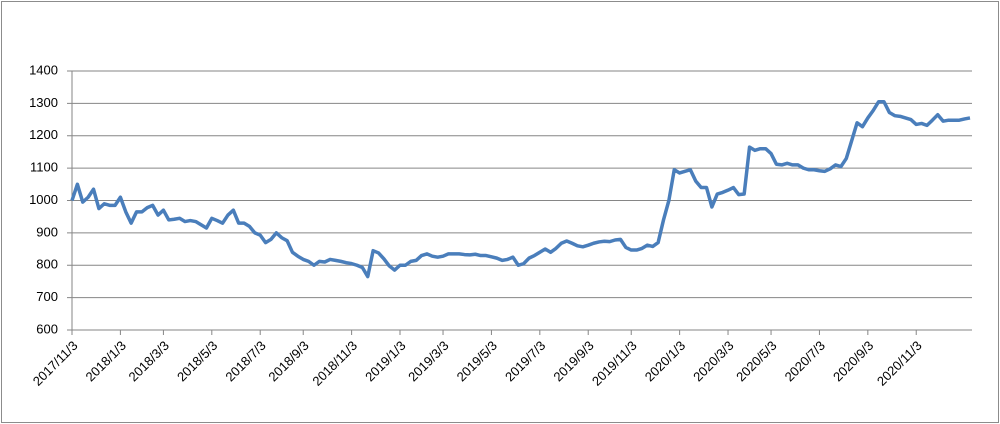  Describe the element at coordinates (43, 134) in the screenshot. I see `y-tick-label: 1200` at that location.